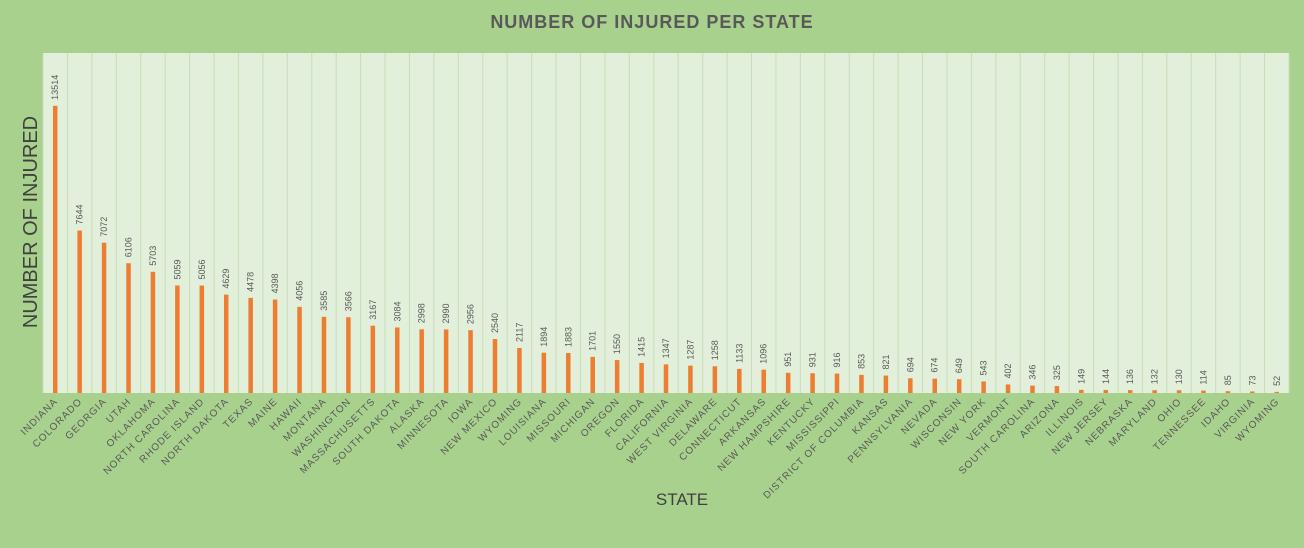 The height and width of the screenshot is (548, 1304). I want to click on data-label: 5056, so click(202, 270).